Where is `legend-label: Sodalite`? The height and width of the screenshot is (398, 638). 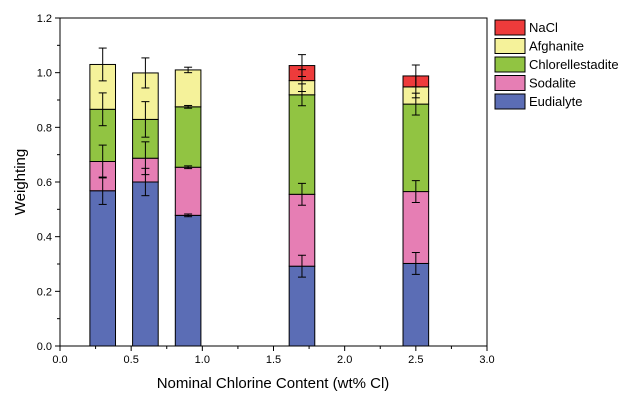 legend-label: Sodalite is located at coordinates (552, 83).